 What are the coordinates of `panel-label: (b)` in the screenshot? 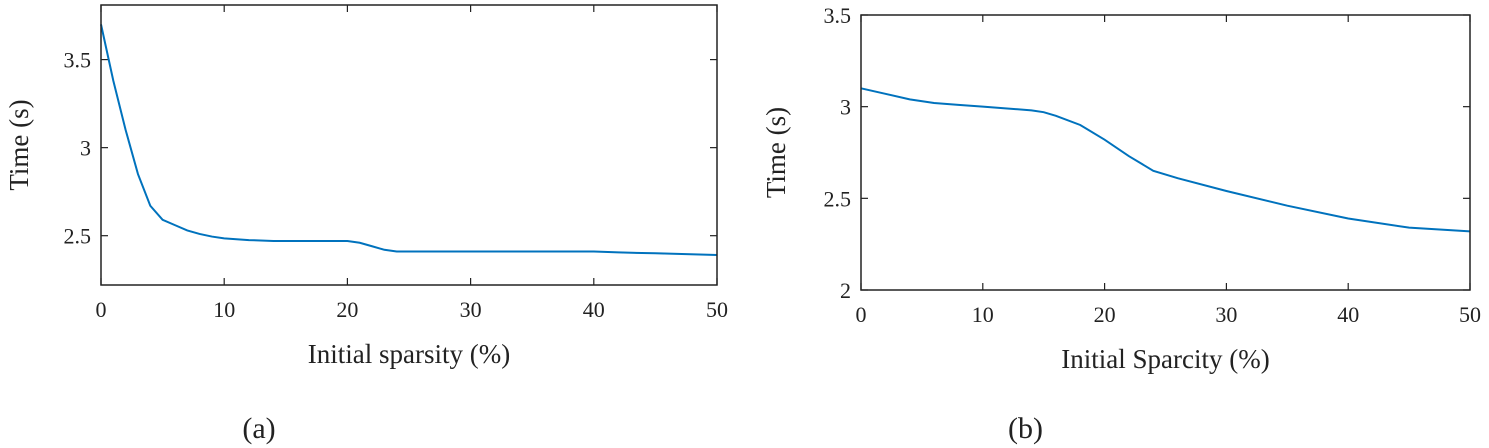 It's located at (1025, 428).